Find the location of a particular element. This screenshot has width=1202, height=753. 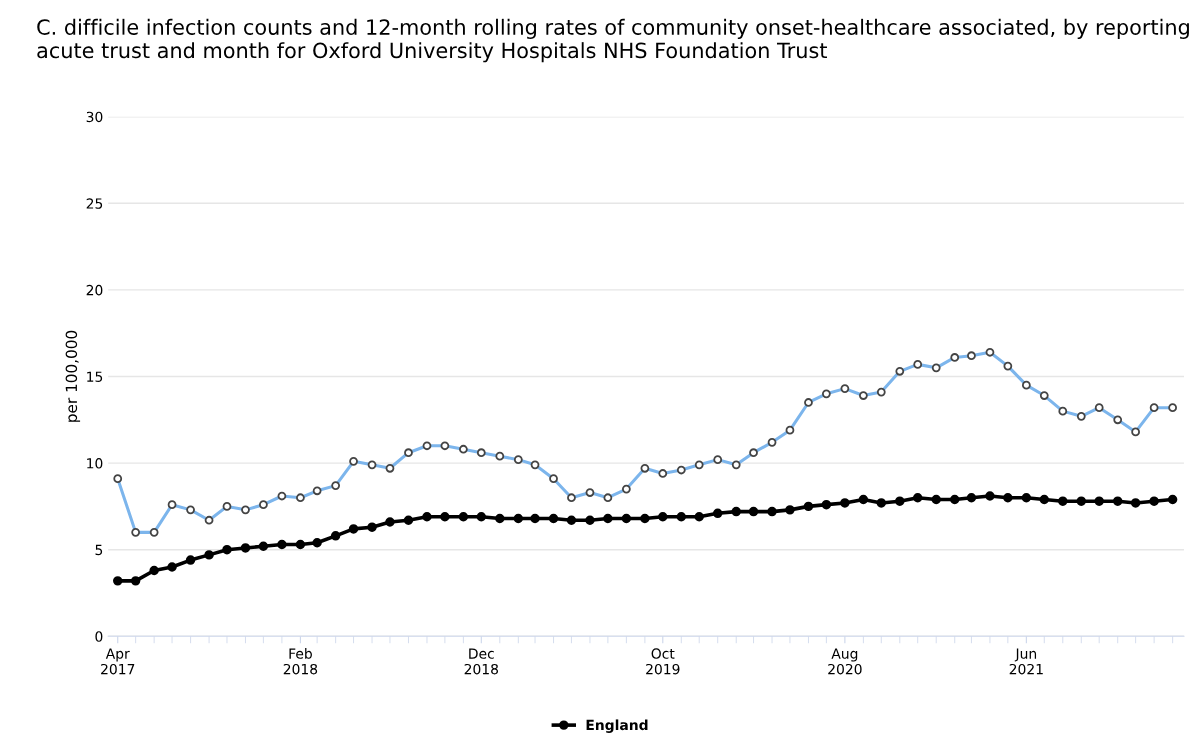

chart-title: C. difficile infection counts and 12-month rolling rates of community onset-healthcare associated, by reporting acute trust and month for Oxford University Hospitals NHS Foundation Trust is located at coordinates (613, 40).